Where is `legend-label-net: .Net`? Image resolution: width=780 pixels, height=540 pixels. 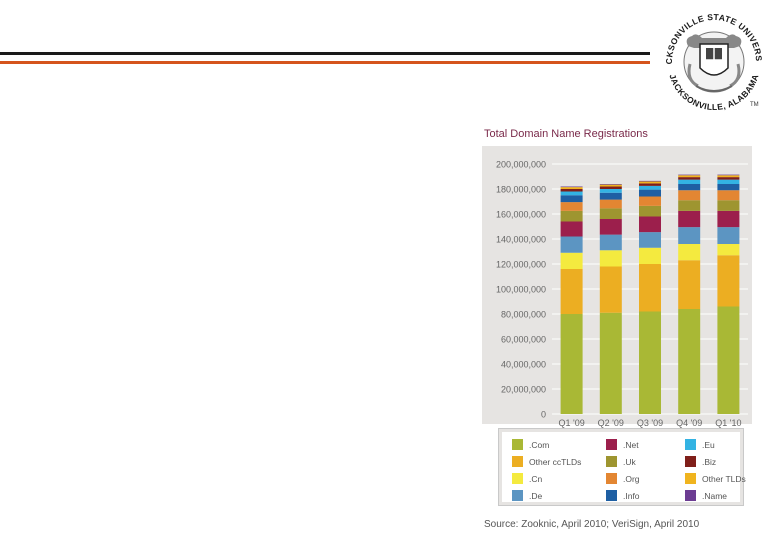 legend-label-net: .Net is located at coordinates (631, 445).